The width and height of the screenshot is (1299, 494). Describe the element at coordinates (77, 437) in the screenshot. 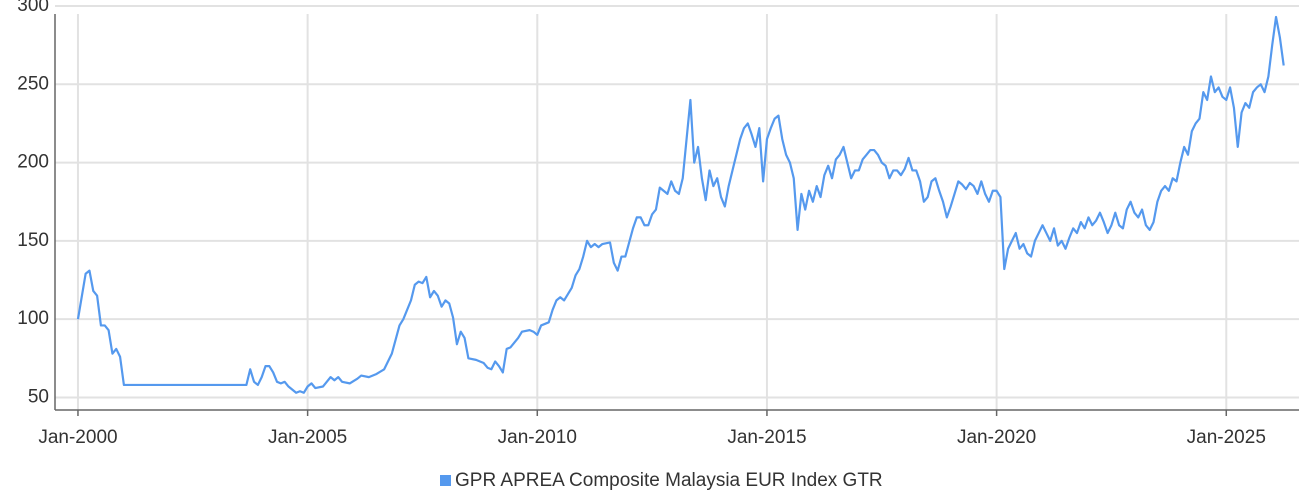

I see `x-tick-label: Jan-2000` at that location.